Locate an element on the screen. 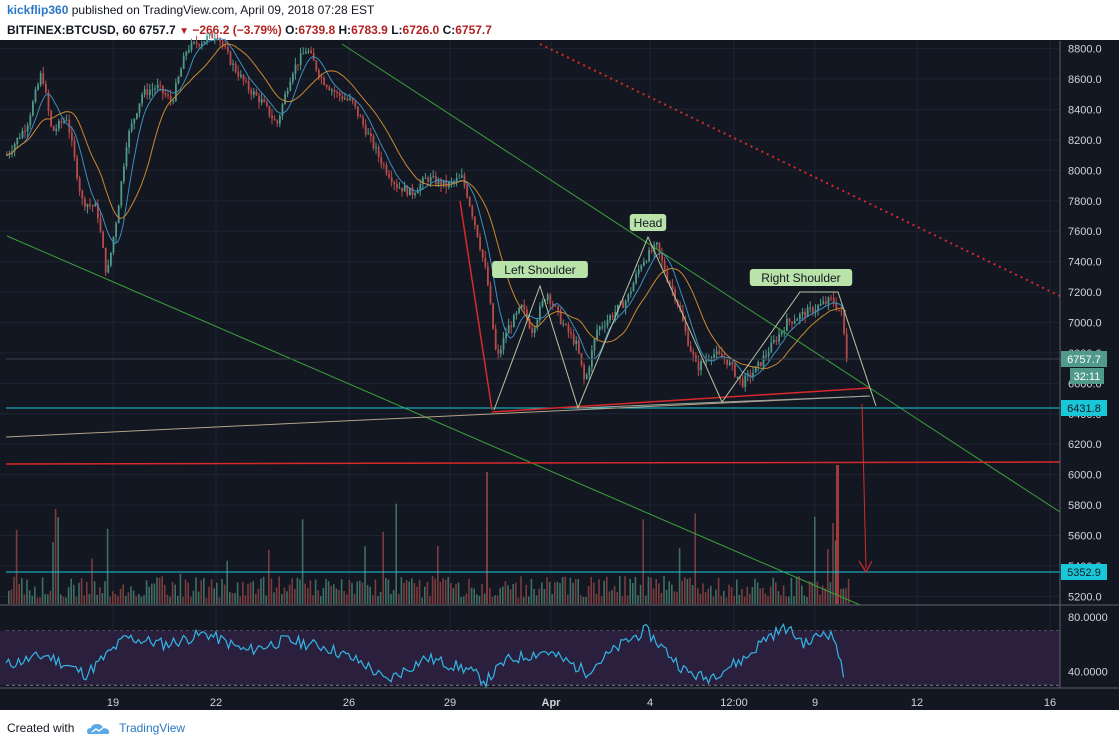 The height and width of the screenshot is (746, 1119). time-tick-label: 22 is located at coordinates (216, 703).